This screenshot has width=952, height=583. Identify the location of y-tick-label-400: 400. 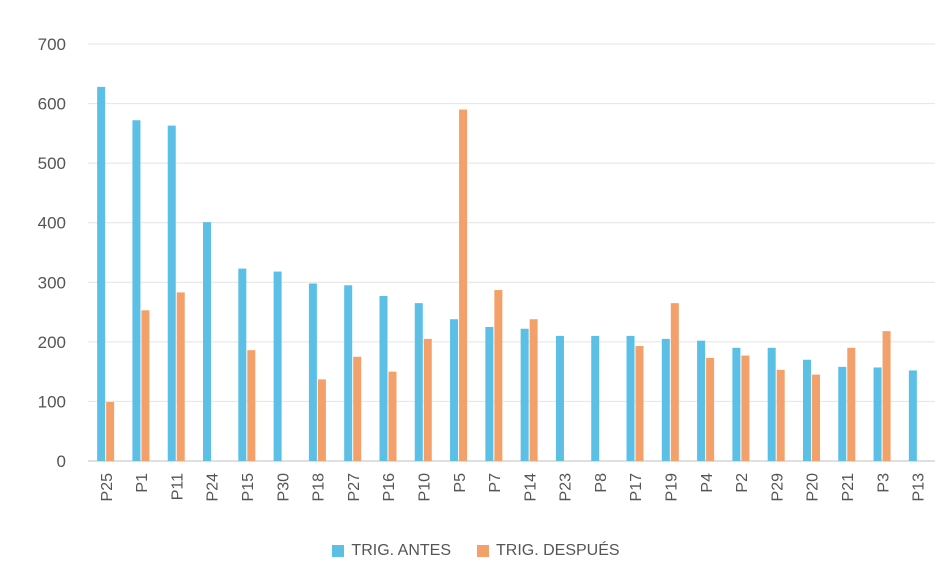
(52, 223).